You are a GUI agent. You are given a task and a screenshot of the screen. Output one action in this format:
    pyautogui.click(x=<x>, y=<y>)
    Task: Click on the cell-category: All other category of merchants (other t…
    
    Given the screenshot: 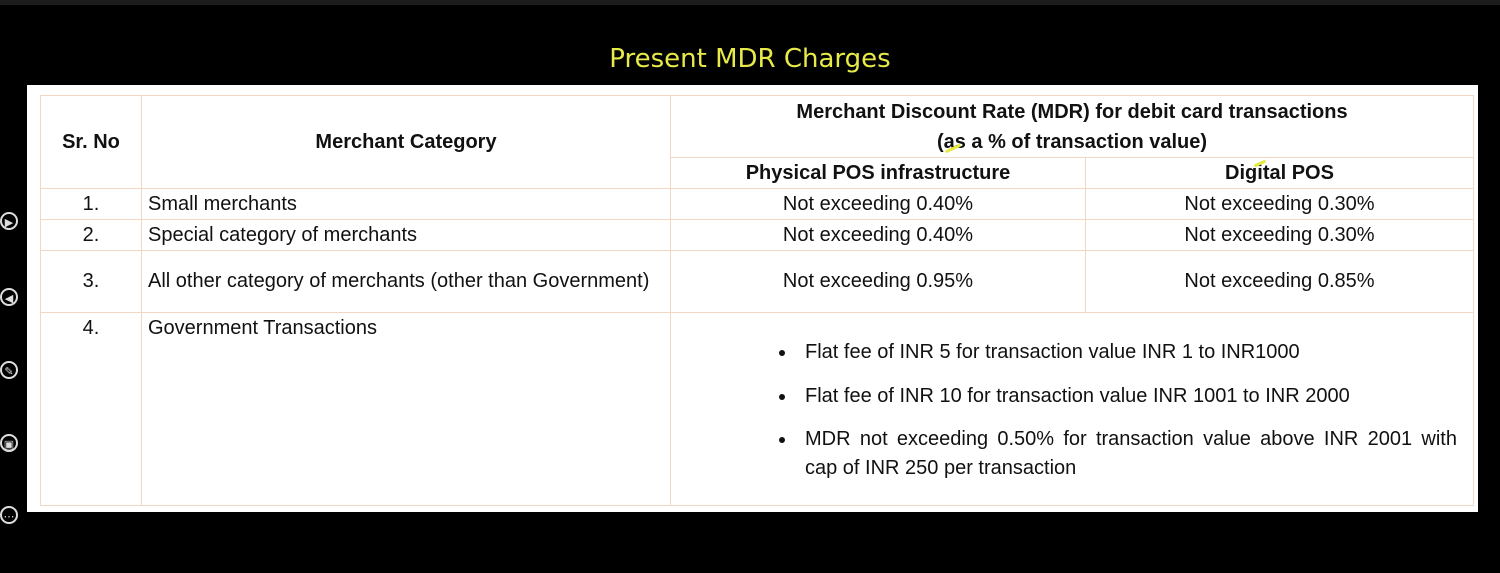 What is the action you would take?
    pyautogui.click(x=406, y=281)
    